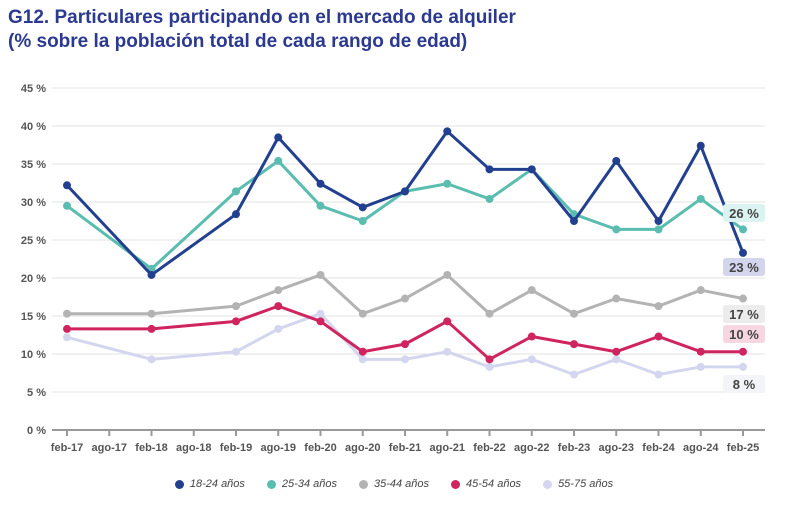  I want to click on end-value-label: 17 %, so click(744, 314).